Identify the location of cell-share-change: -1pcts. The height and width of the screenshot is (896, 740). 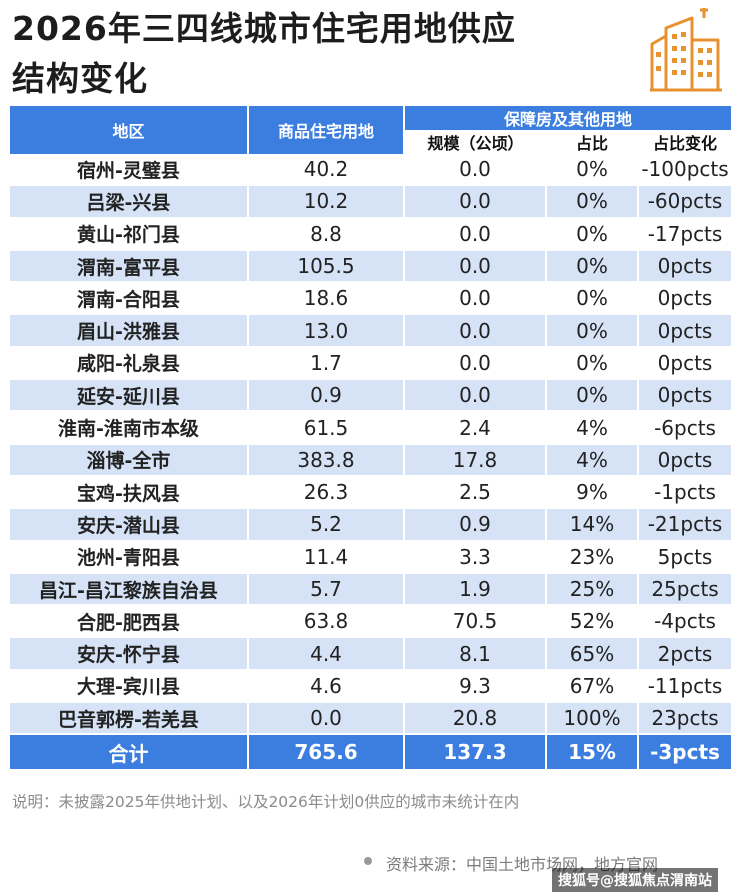
(686, 492).